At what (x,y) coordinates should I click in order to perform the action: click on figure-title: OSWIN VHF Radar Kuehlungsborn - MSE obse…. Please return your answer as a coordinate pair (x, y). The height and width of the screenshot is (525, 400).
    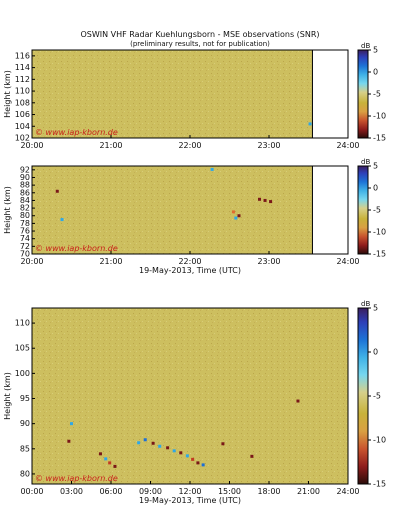
    Looking at the image, I should click on (200, 34).